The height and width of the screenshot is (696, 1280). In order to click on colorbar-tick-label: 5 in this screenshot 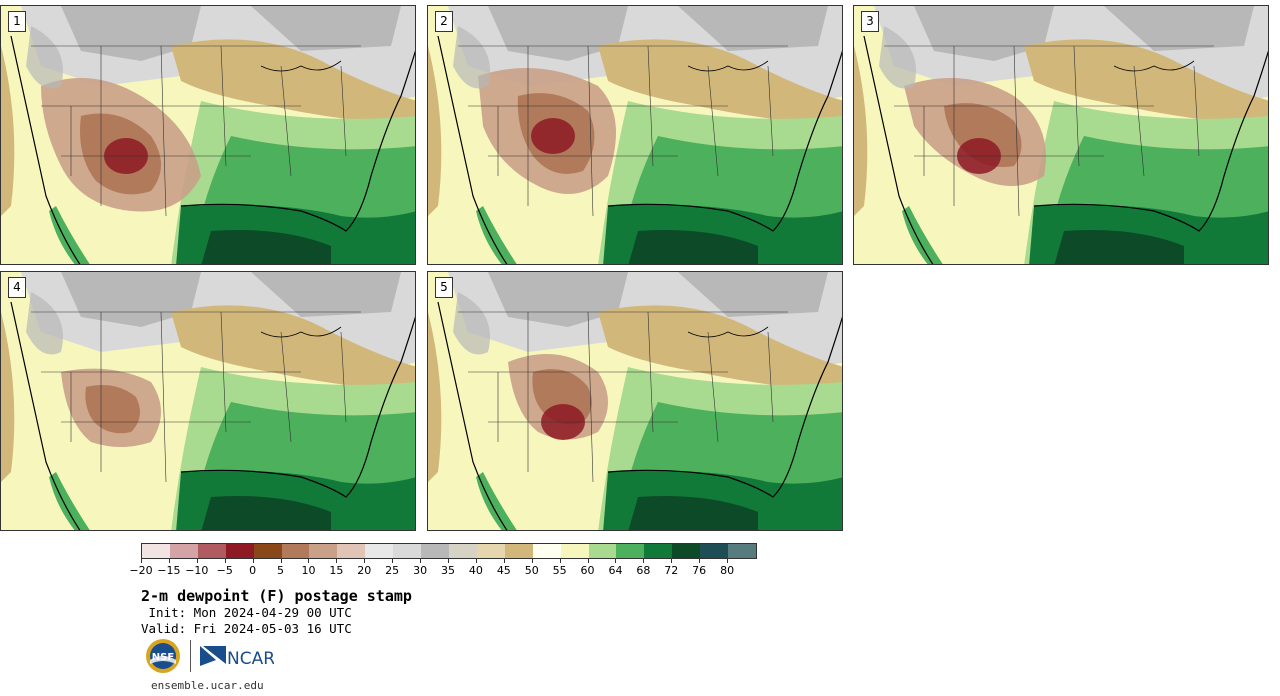, I will do `click(281, 570)`.